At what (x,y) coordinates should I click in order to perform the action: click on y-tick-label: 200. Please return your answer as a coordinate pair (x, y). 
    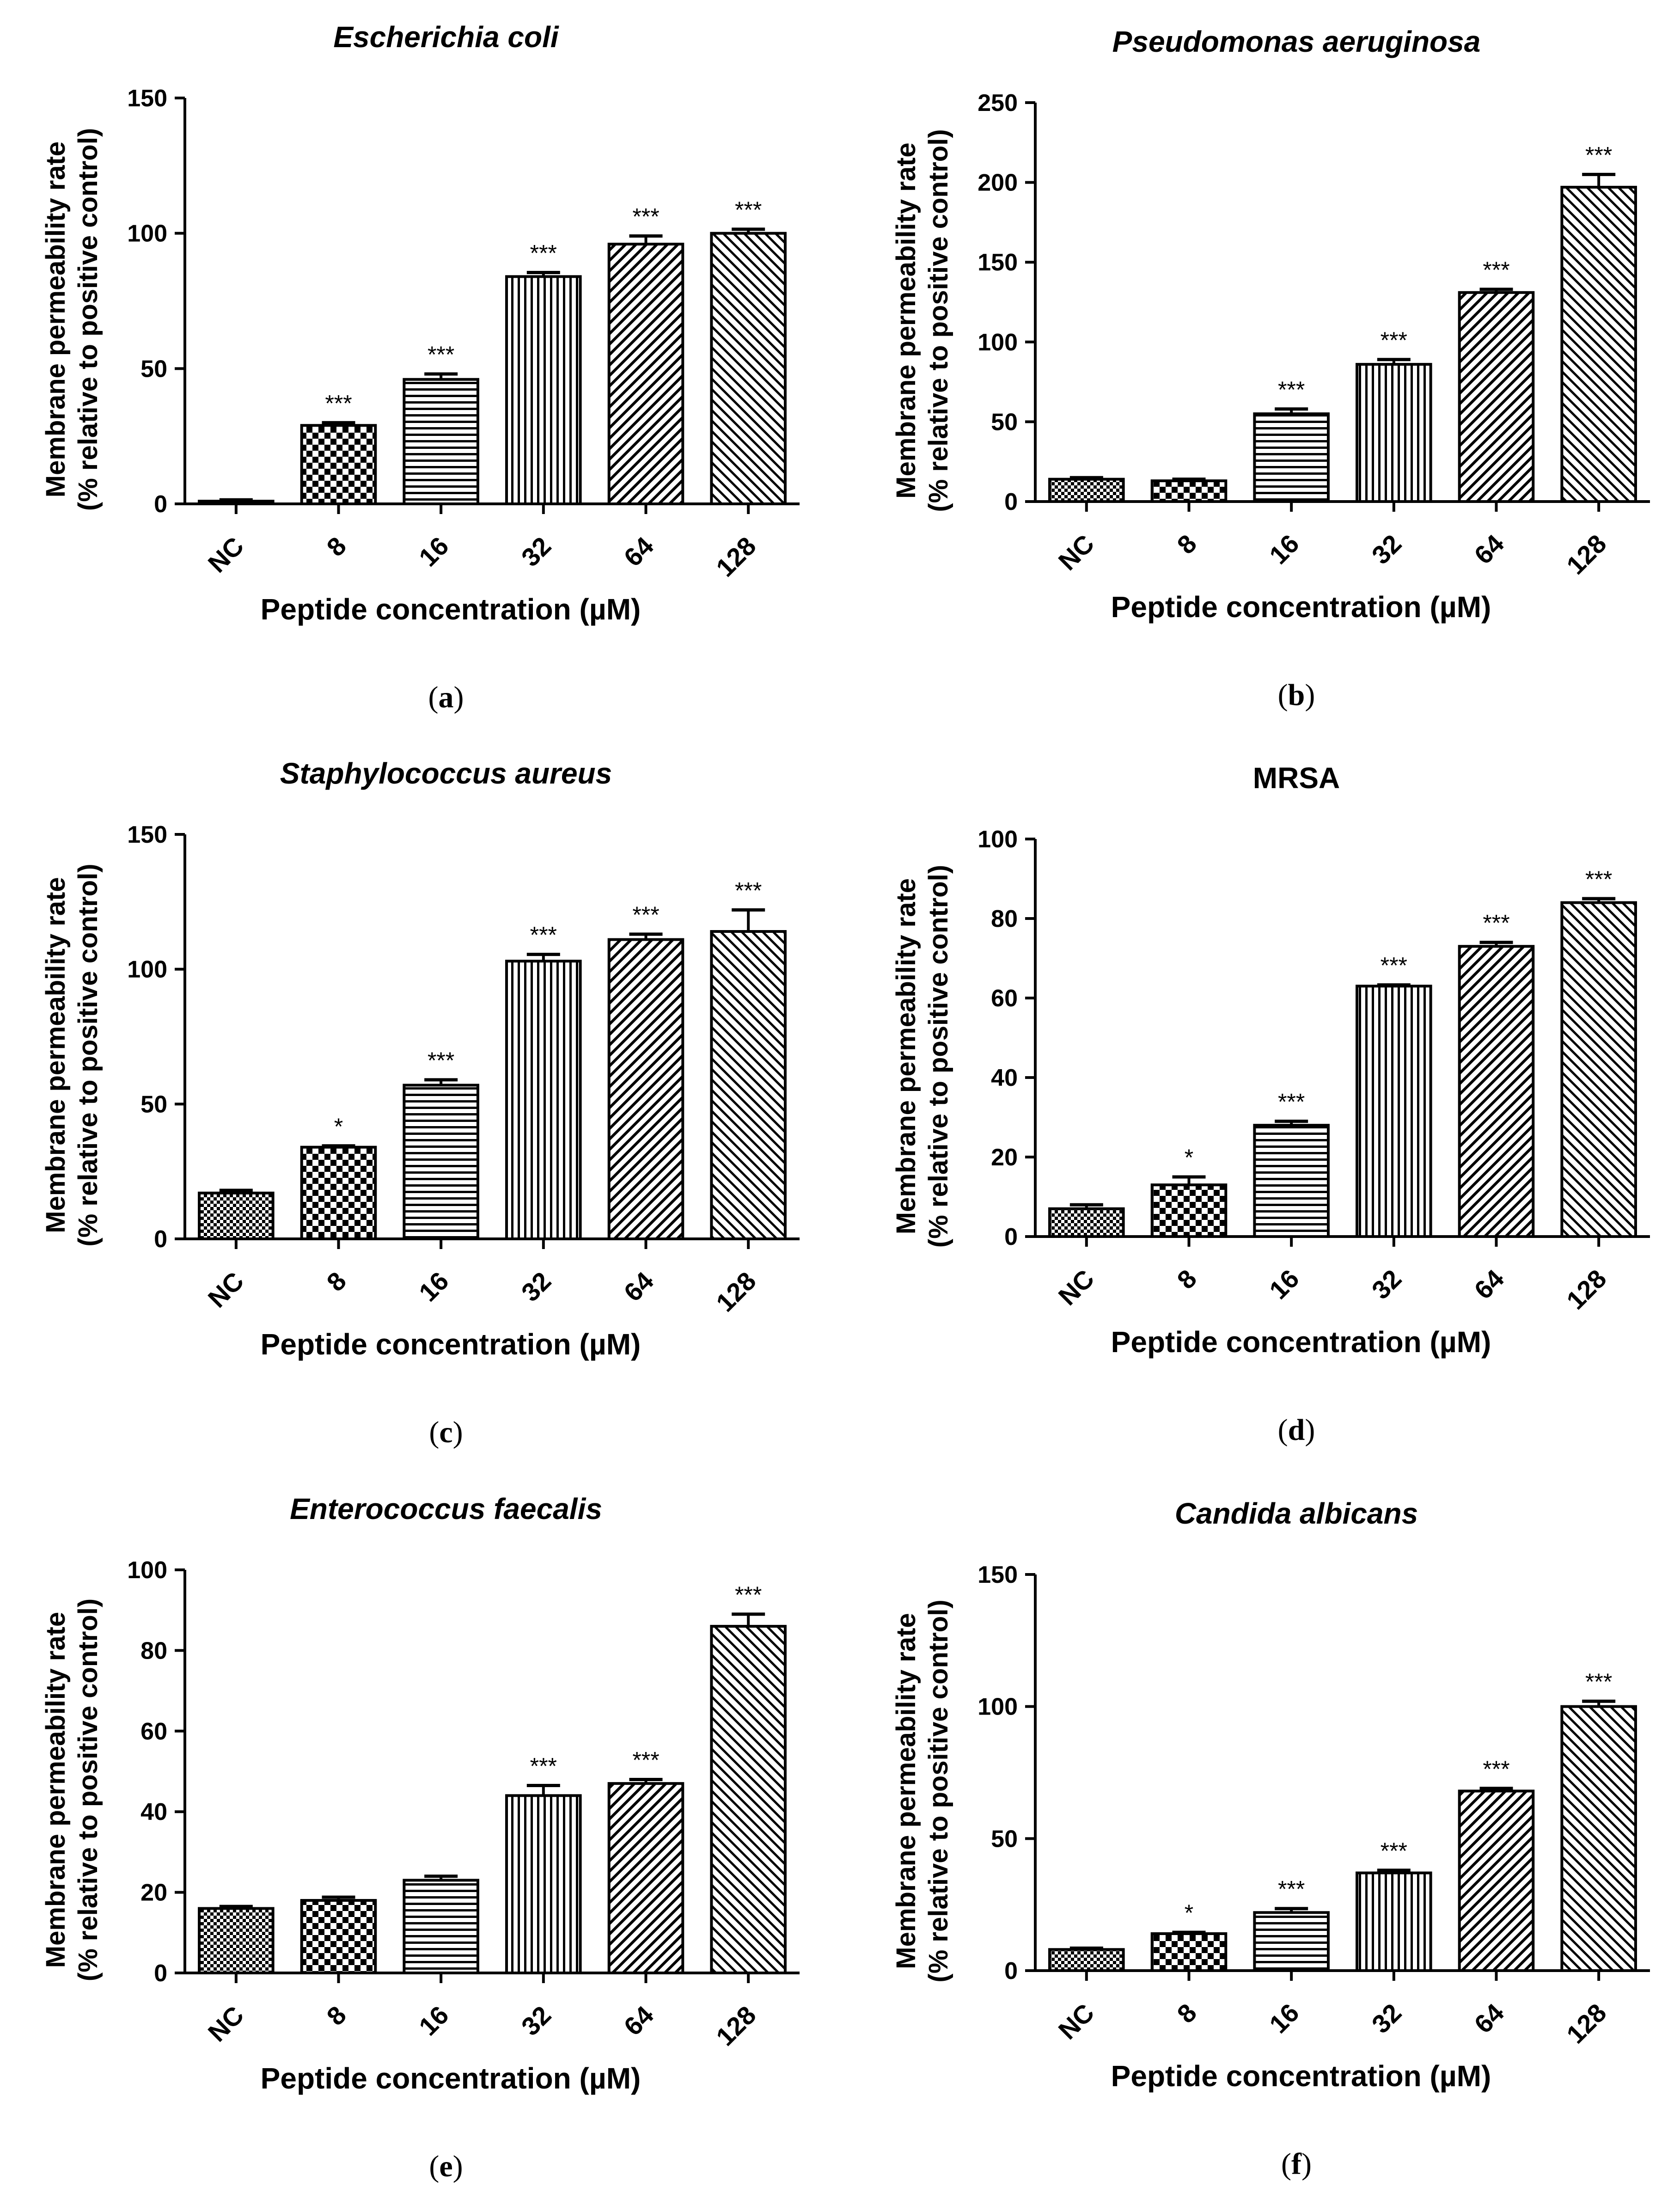
    Looking at the image, I should click on (997, 183).